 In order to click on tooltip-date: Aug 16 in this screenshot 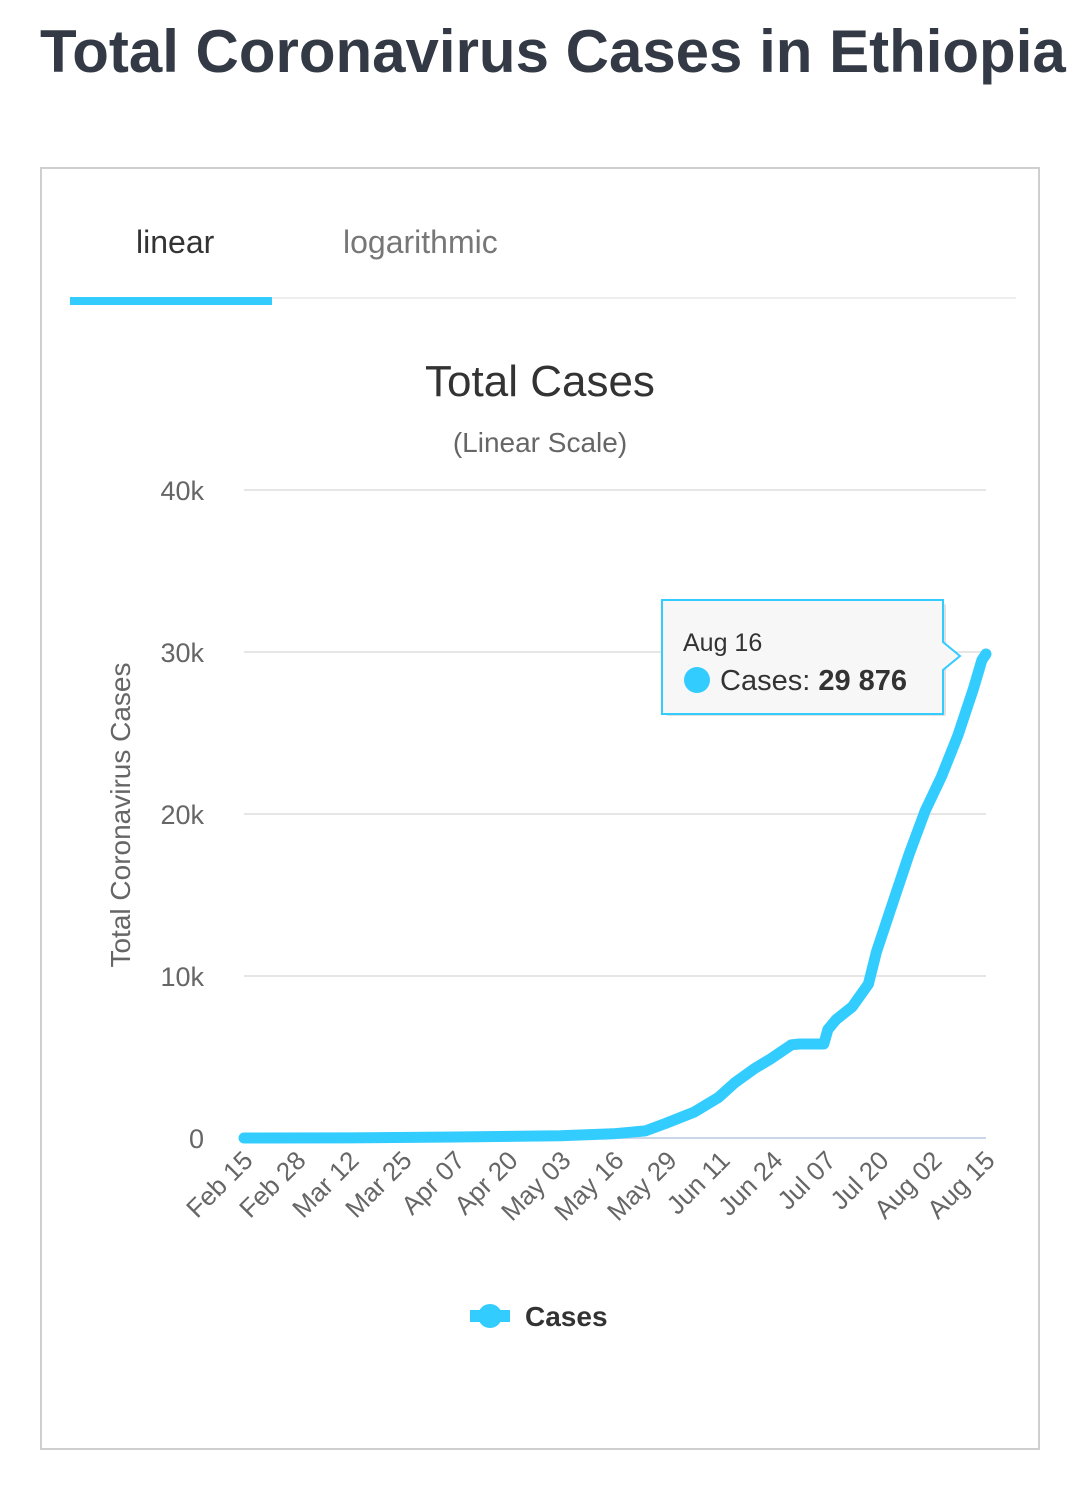, I will do `click(722, 643)`.